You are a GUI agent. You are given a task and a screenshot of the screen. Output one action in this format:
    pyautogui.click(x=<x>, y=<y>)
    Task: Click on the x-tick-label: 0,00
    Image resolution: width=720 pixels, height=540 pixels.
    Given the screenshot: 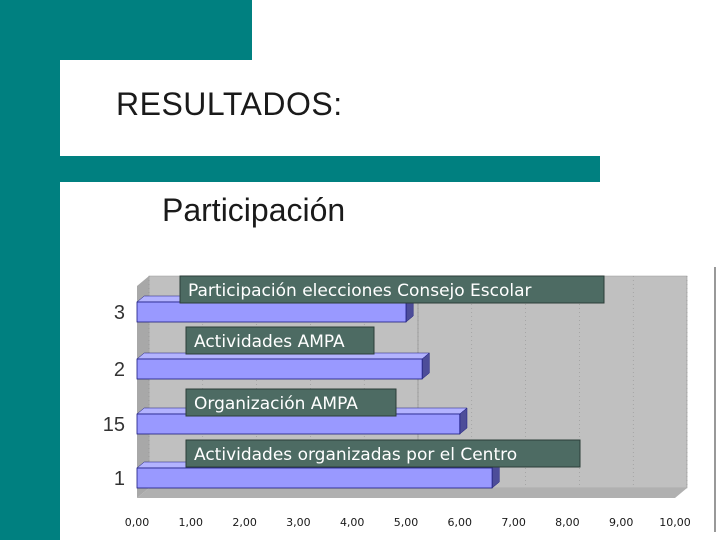 What is the action you would take?
    pyautogui.click(x=137, y=522)
    